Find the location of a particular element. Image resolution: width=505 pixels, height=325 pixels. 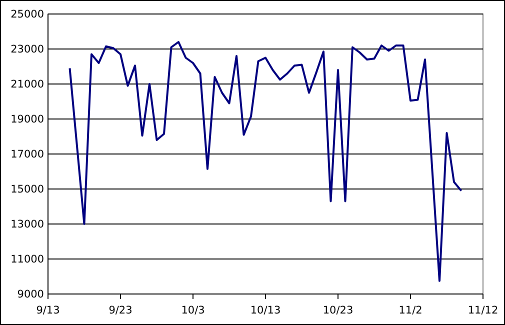

y-tick-label: 19000 is located at coordinates (27, 119).